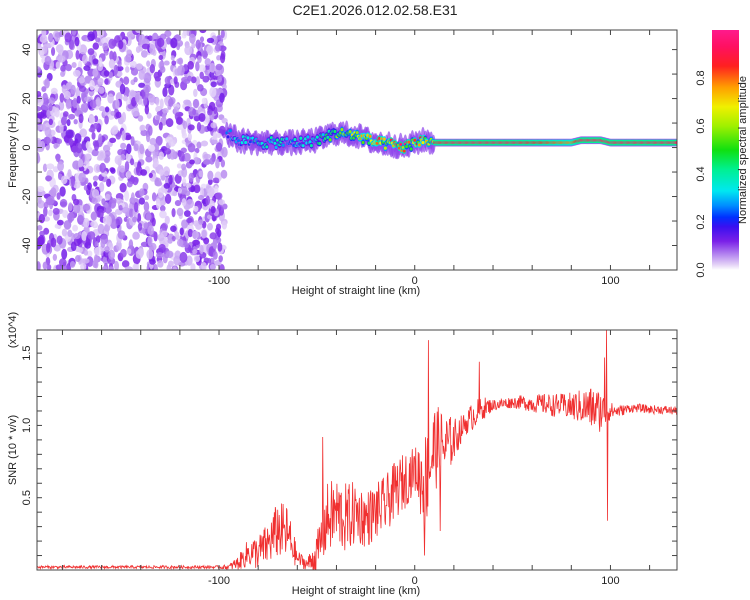  What do you see at coordinates (415, 581) in the screenshot?
I see `x-tick-label: 0` at bounding box center [415, 581].